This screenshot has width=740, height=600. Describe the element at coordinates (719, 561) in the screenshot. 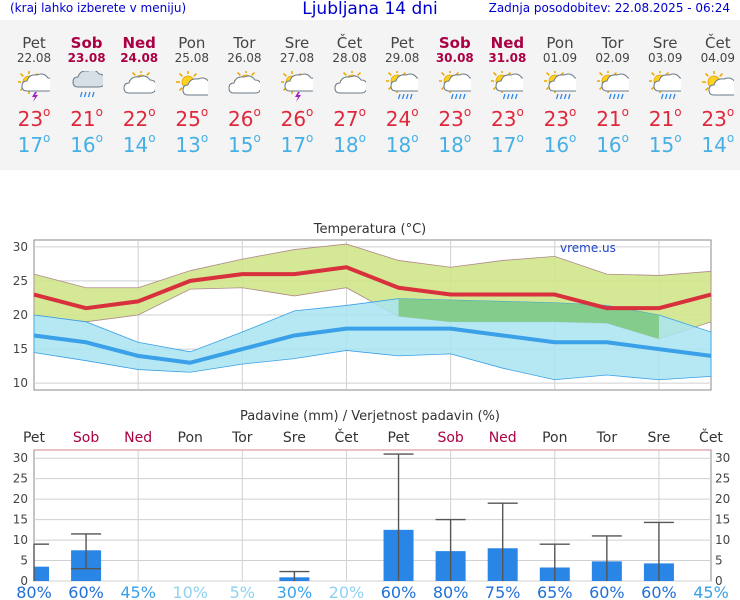

I see `precipitation-y-tick-right: 5` at that location.